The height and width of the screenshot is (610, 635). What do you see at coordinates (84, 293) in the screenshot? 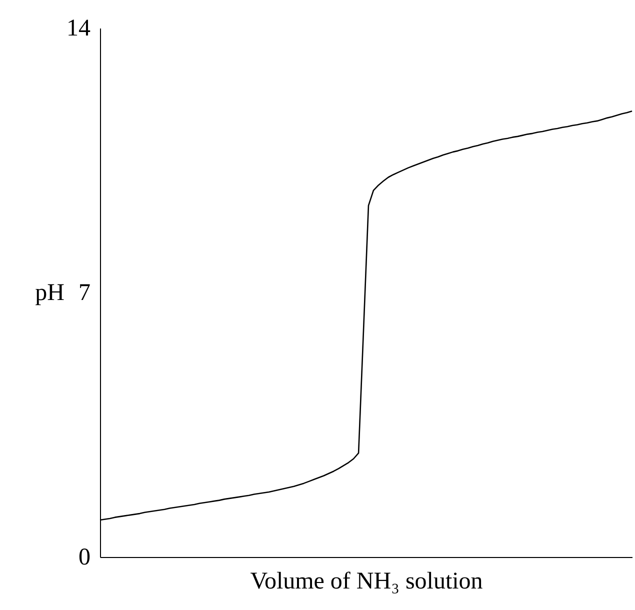
I see `y-tick-label: 7` at bounding box center [84, 293].